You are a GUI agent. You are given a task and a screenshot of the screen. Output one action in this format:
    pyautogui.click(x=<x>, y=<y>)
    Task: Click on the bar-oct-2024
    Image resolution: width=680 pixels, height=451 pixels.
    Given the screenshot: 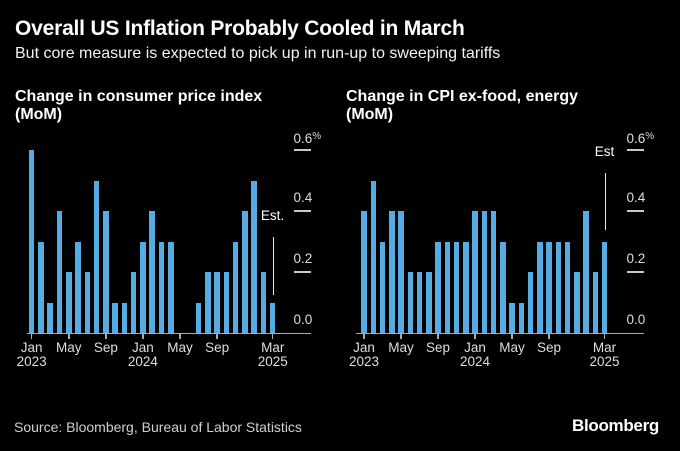 What is the action you would take?
    pyautogui.click(x=558, y=287)
    